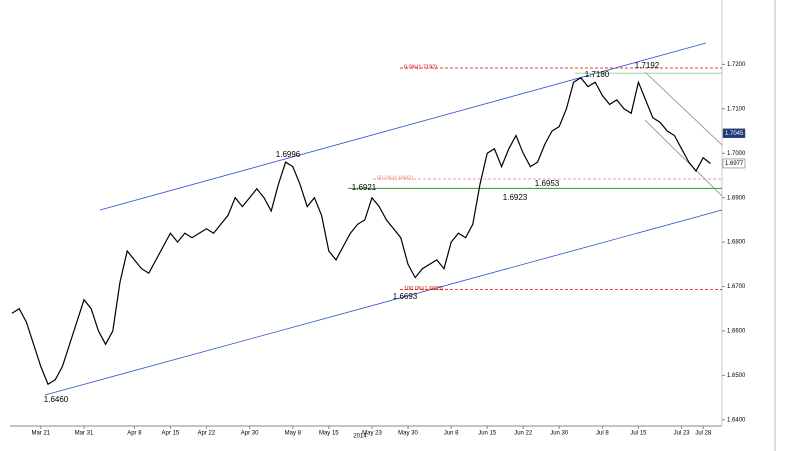  What do you see at coordinates (56, 399) in the screenshot?
I see `point-label: 1.6460` at bounding box center [56, 399].